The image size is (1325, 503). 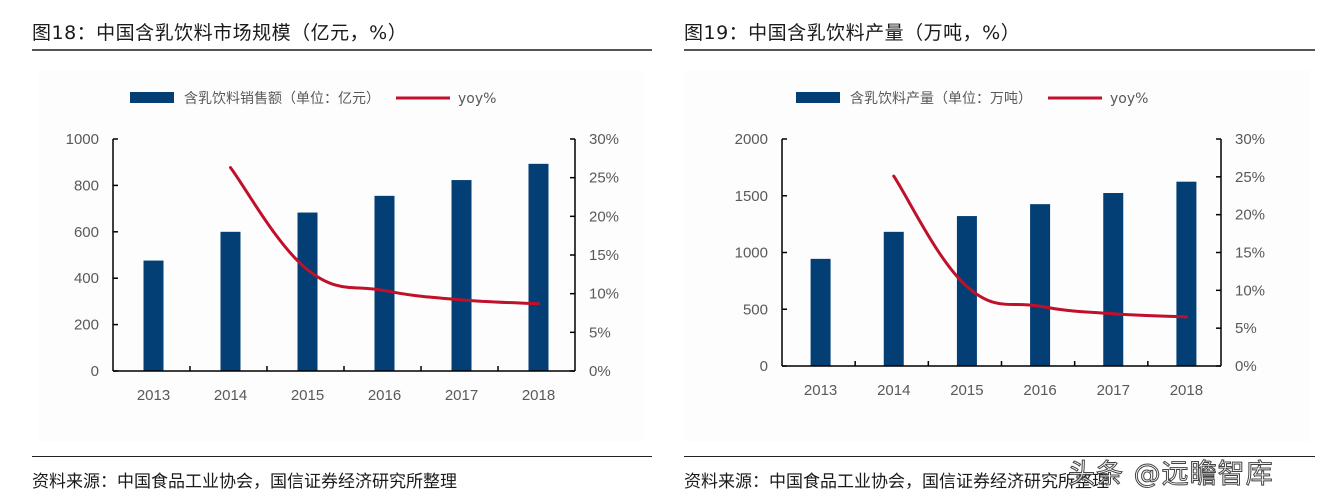 What do you see at coordinates (86, 232) in the screenshot?
I see `left-tick-label: 600` at bounding box center [86, 232].